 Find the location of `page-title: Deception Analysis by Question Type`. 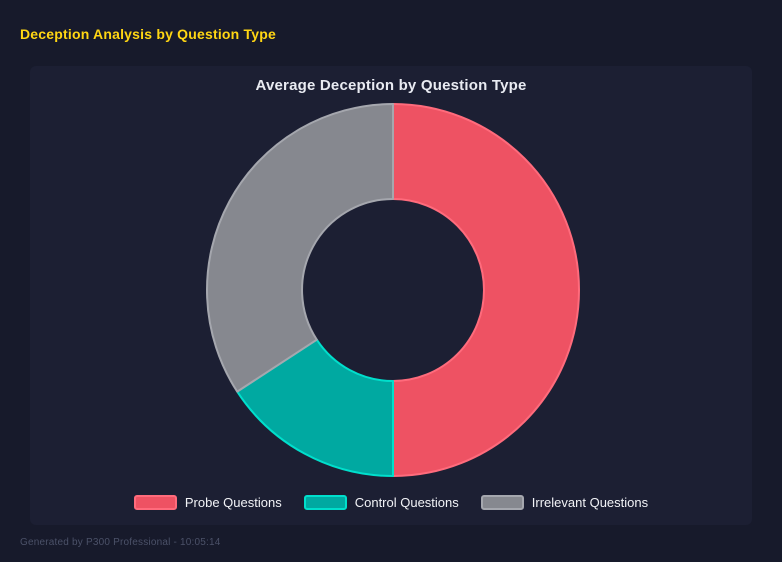

page-title: Deception Analysis by Question Type is located at coordinates (148, 34).